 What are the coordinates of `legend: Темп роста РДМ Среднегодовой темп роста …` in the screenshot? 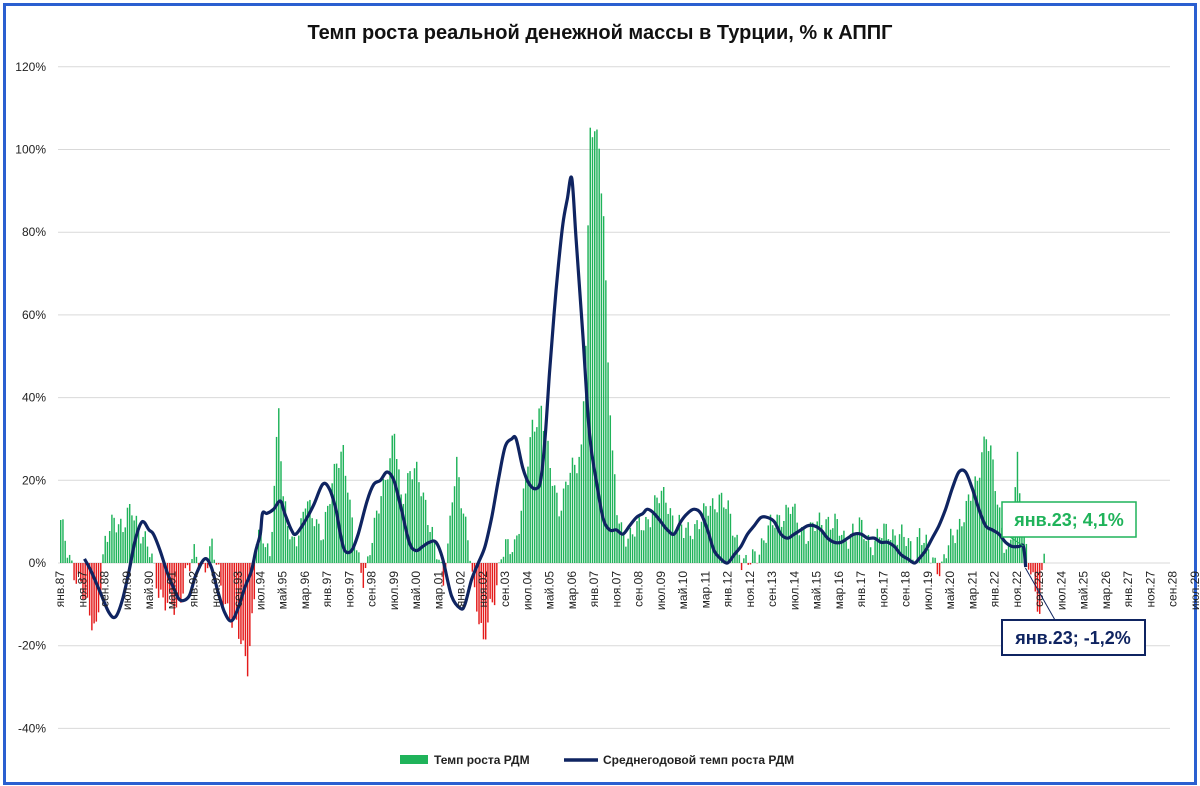 It's located at (597, 760).